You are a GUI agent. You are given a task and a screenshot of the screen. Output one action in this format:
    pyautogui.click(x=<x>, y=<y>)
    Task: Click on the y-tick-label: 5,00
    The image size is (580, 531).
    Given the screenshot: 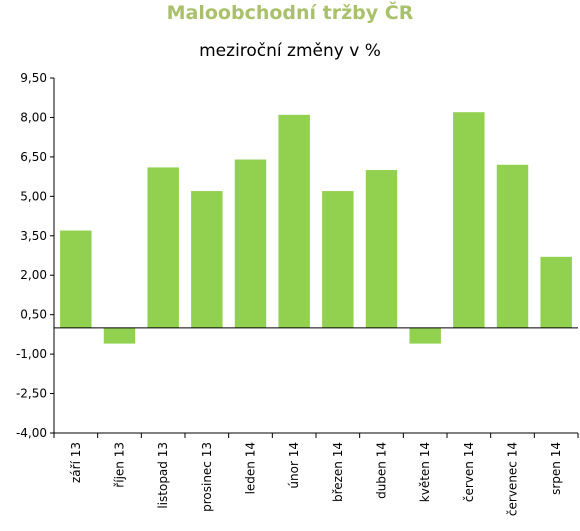 What is the action you would take?
    pyautogui.click(x=33, y=196)
    